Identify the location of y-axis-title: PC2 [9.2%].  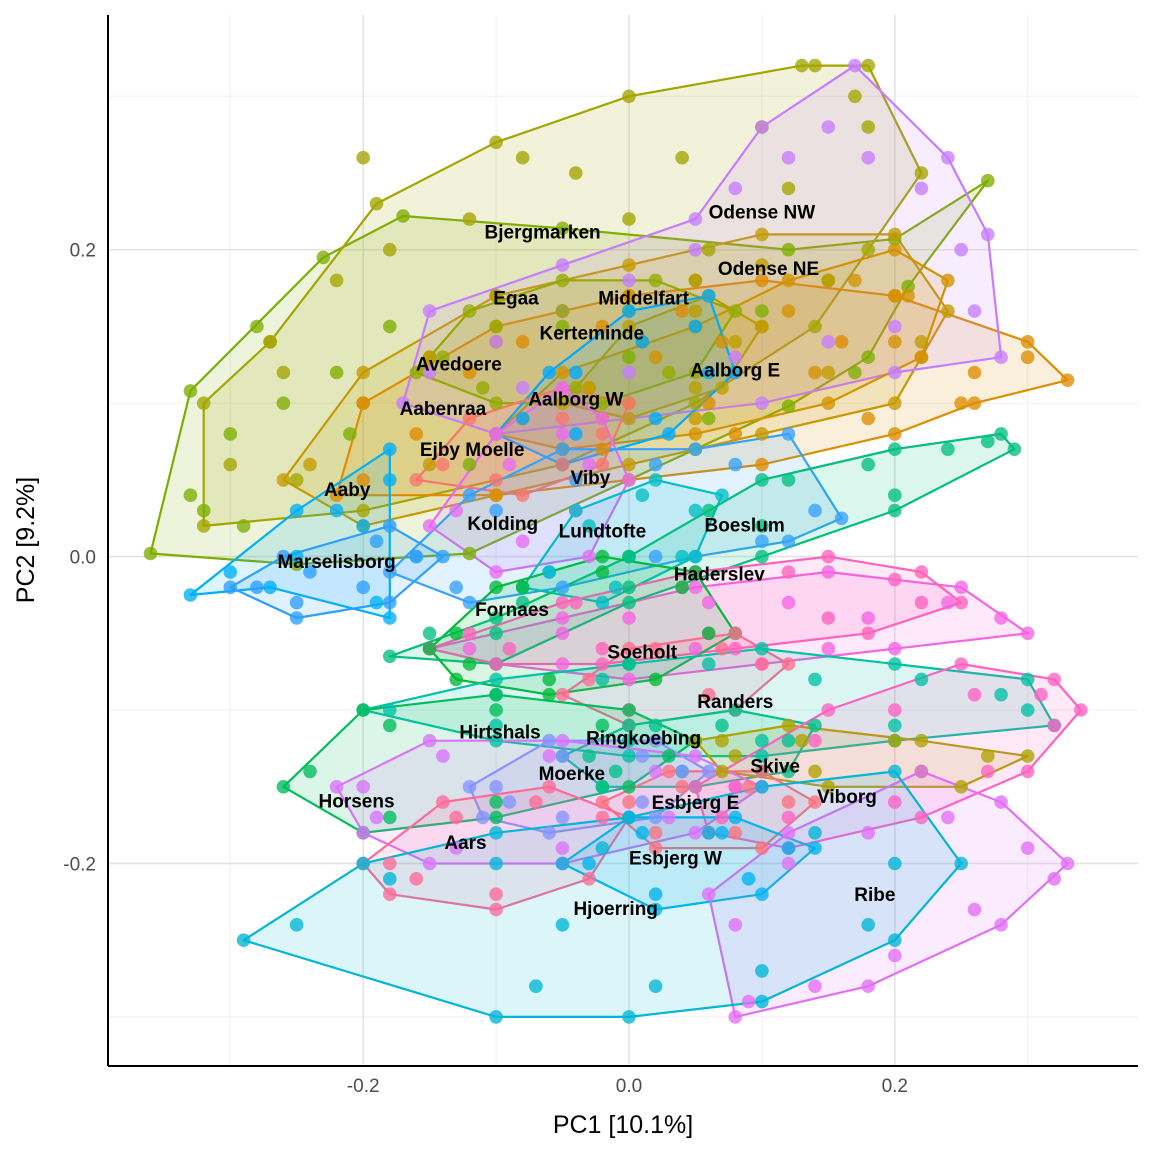
(26, 540).